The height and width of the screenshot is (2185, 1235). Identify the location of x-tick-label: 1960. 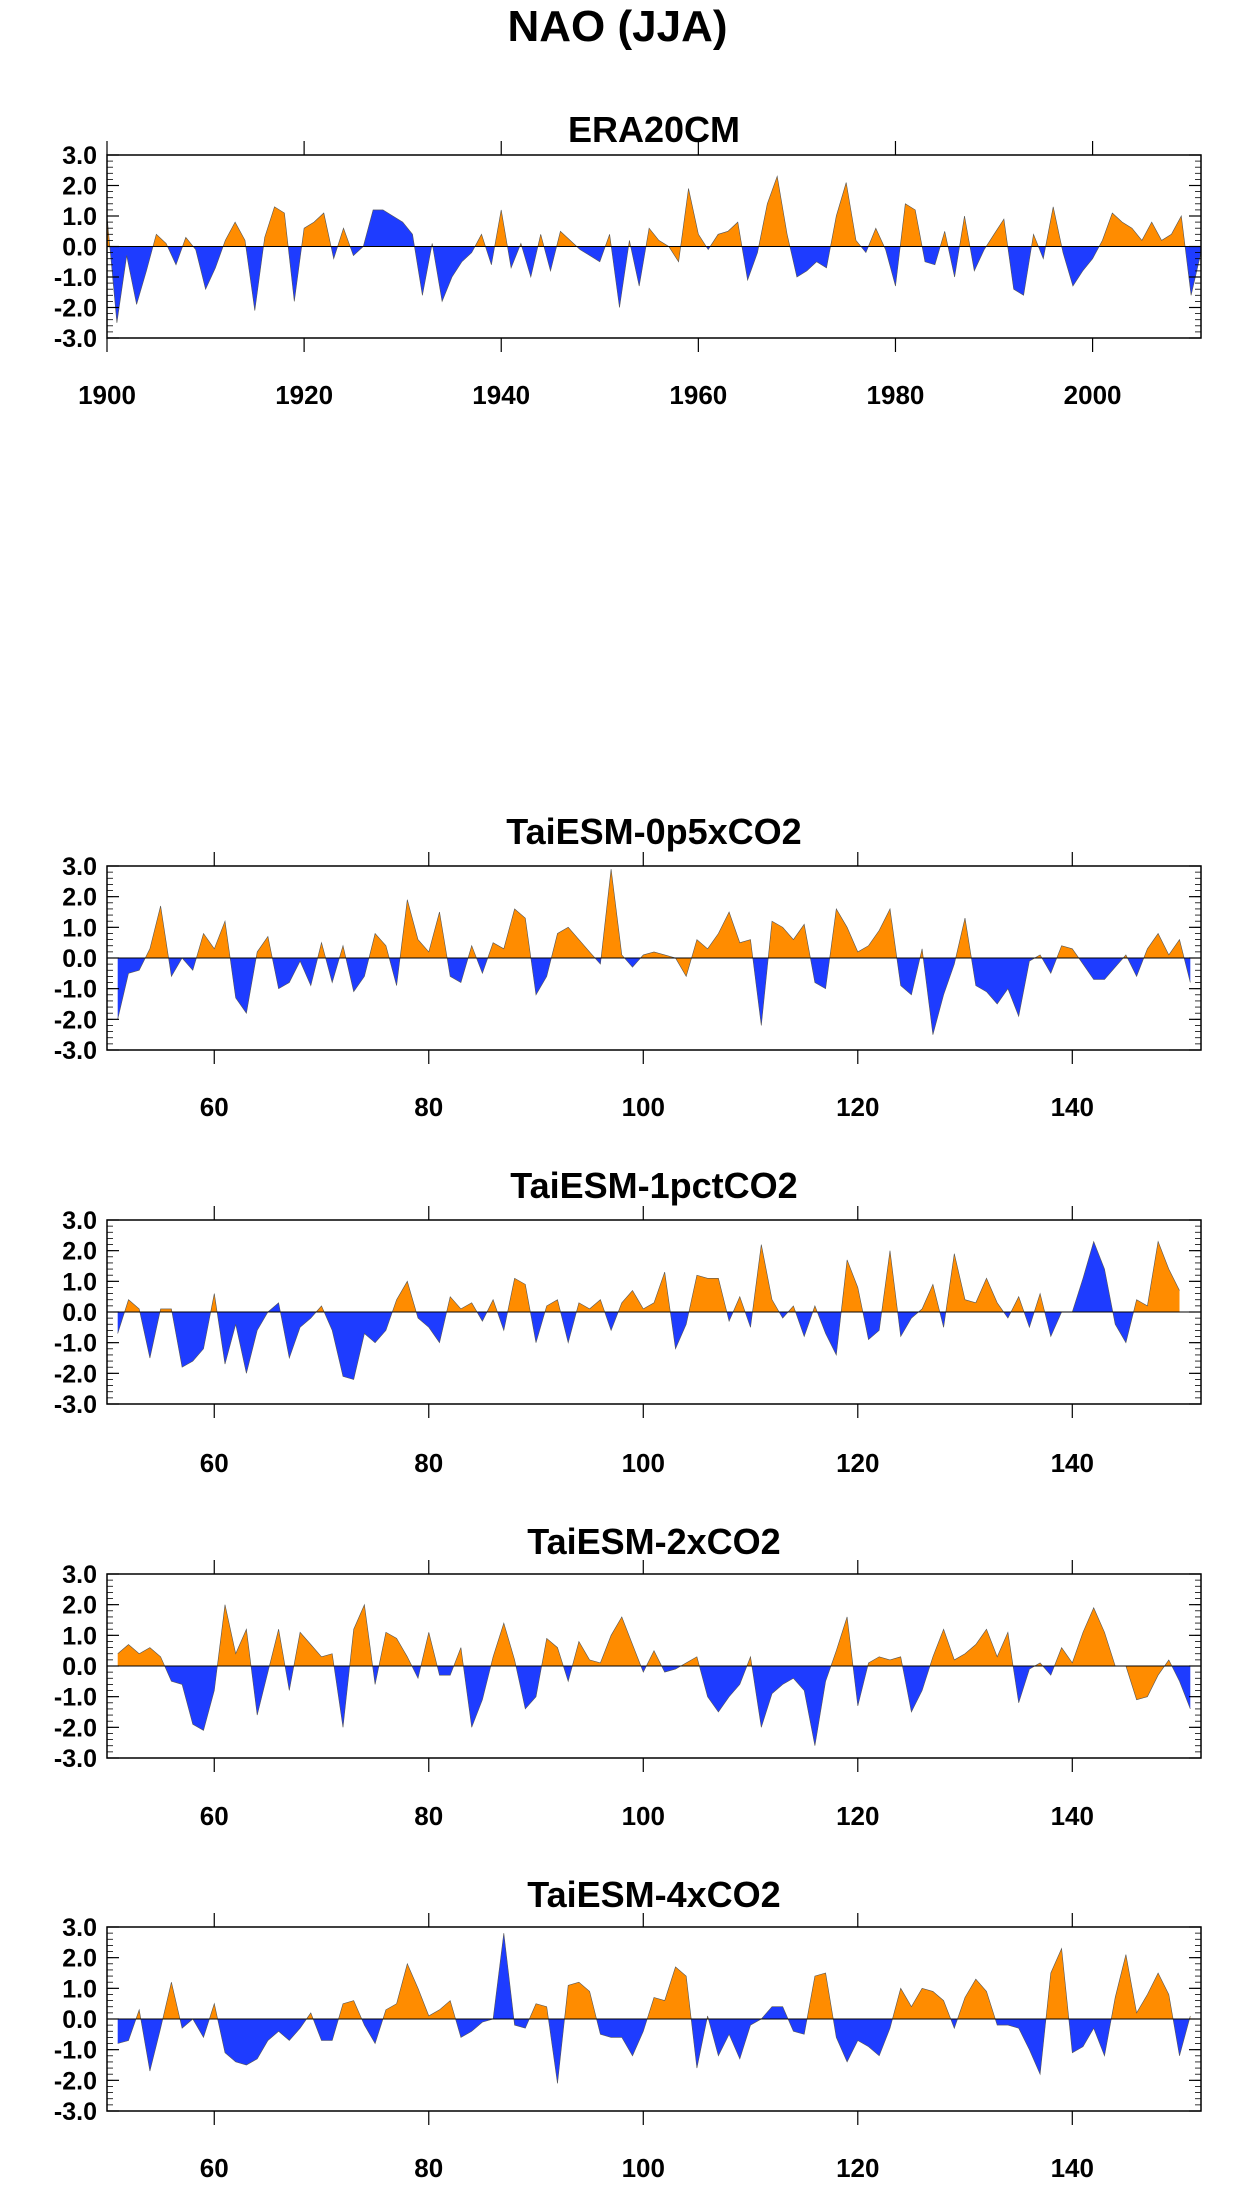
(698, 395).